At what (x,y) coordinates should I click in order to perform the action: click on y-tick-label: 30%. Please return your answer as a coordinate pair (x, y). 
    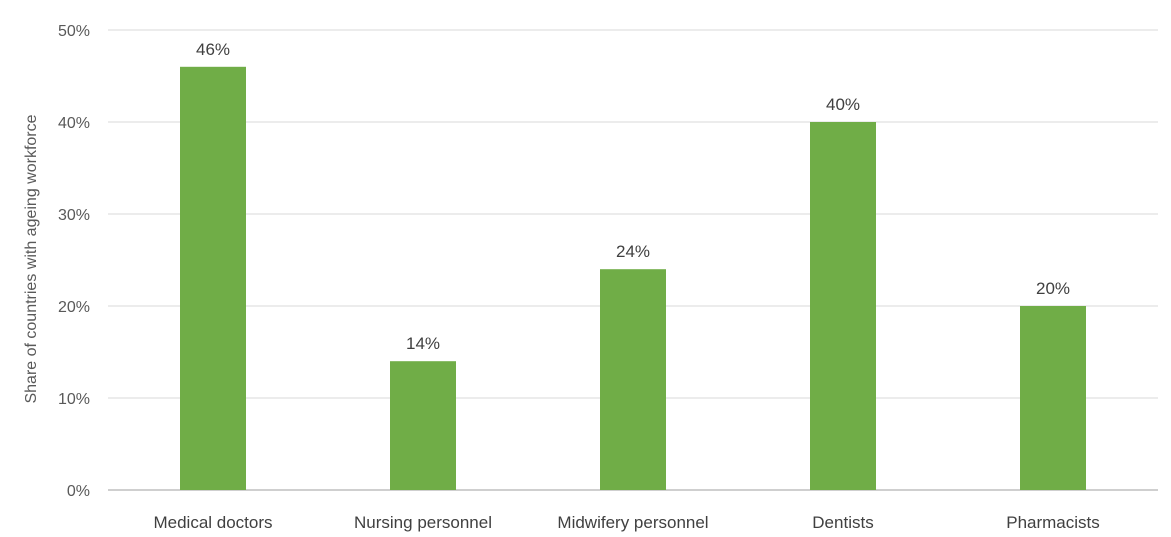
    Looking at the image, I should click on (74, 215).